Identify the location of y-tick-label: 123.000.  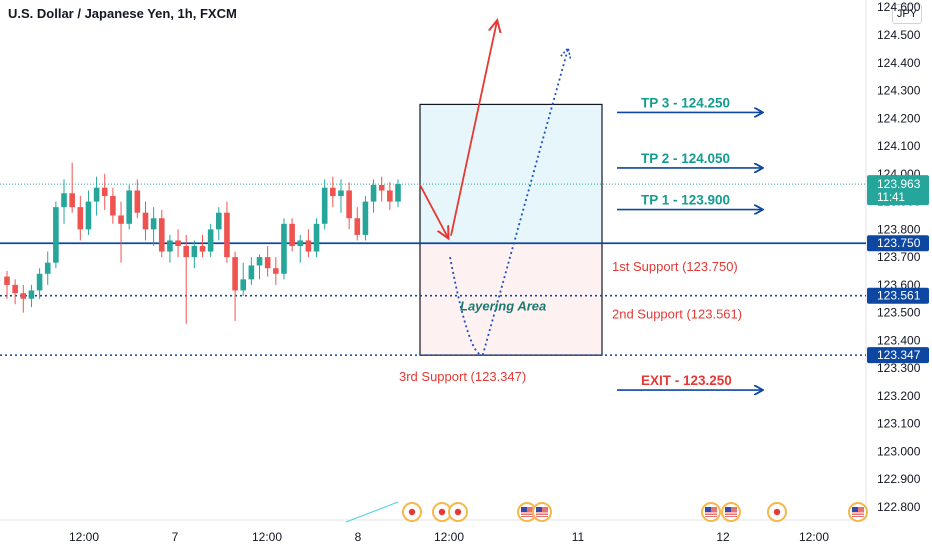
(899, 451).